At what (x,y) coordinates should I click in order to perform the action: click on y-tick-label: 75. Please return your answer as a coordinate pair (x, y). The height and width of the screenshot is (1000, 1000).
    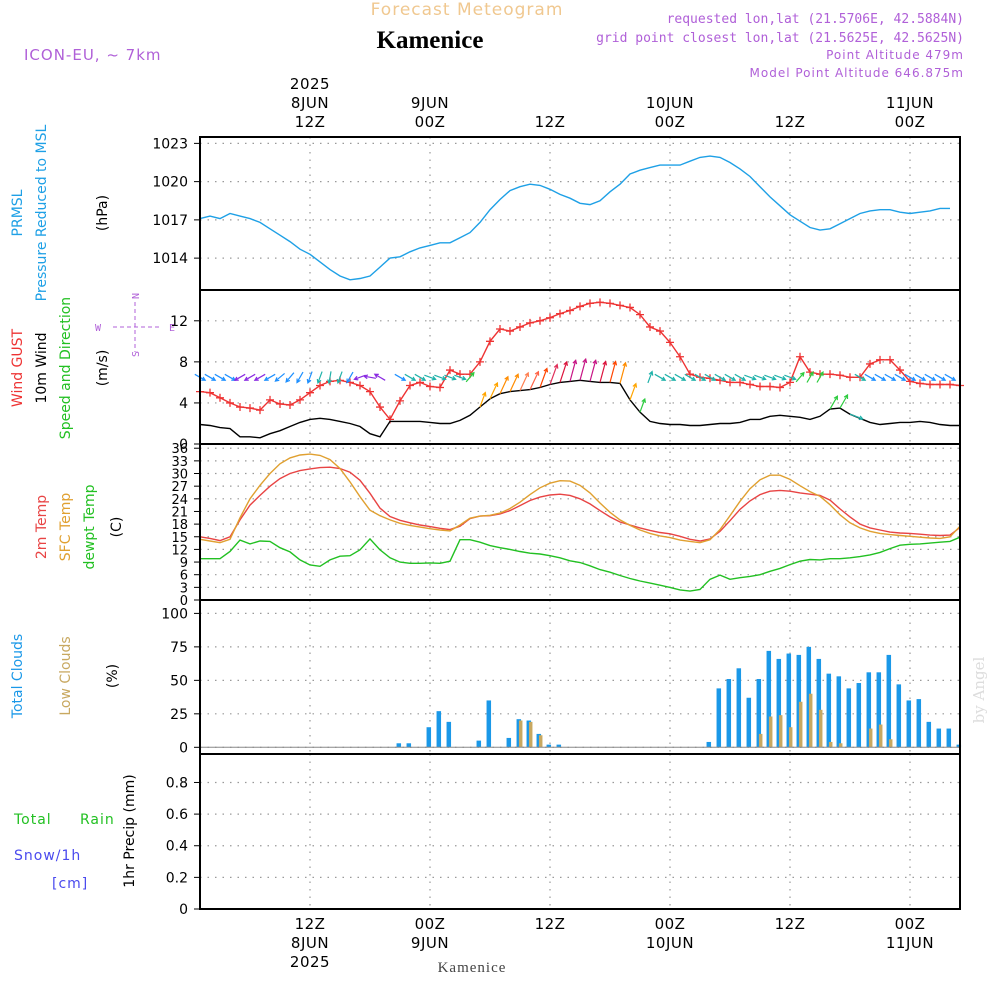
    Looking at the image, I should click on (179, 648).